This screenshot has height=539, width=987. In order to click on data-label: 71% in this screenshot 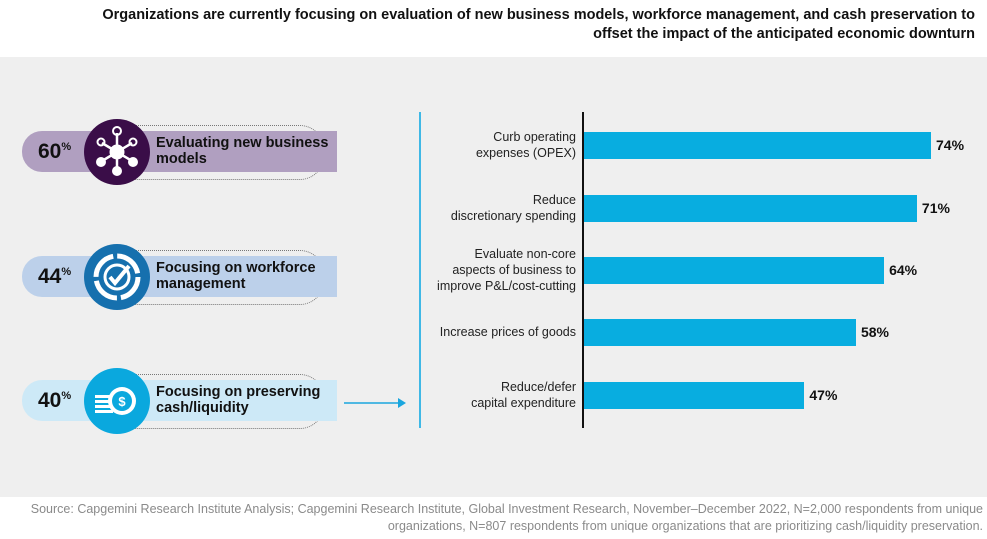, I will do `click(935, 208)`.